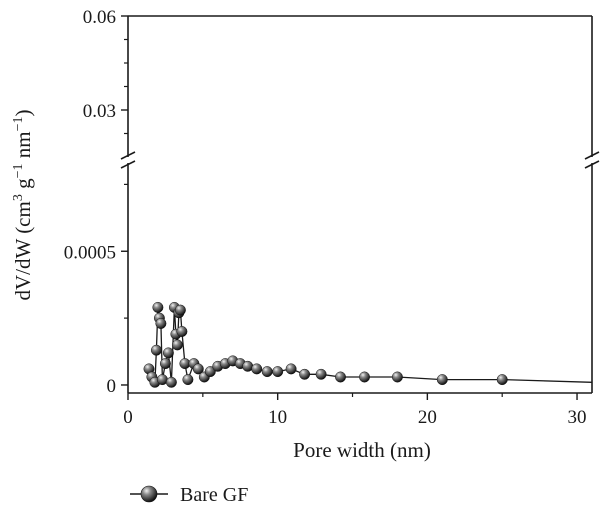 The image size is (600, 511). Describe the element at coordinates (325, 344) in the screenshot. I see `data-points` at that location.